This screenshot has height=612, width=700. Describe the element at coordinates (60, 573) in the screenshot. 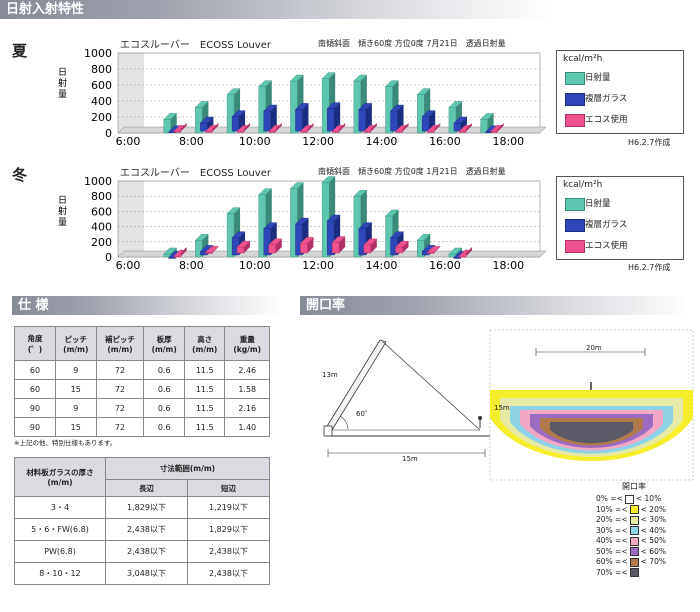

I see `cell: 8・10・12` at that location.